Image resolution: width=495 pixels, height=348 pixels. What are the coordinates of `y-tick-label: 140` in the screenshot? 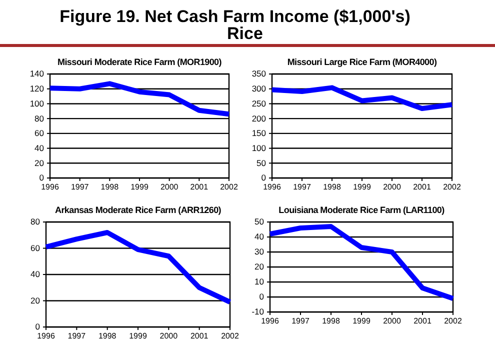 It's located at (37, 73).